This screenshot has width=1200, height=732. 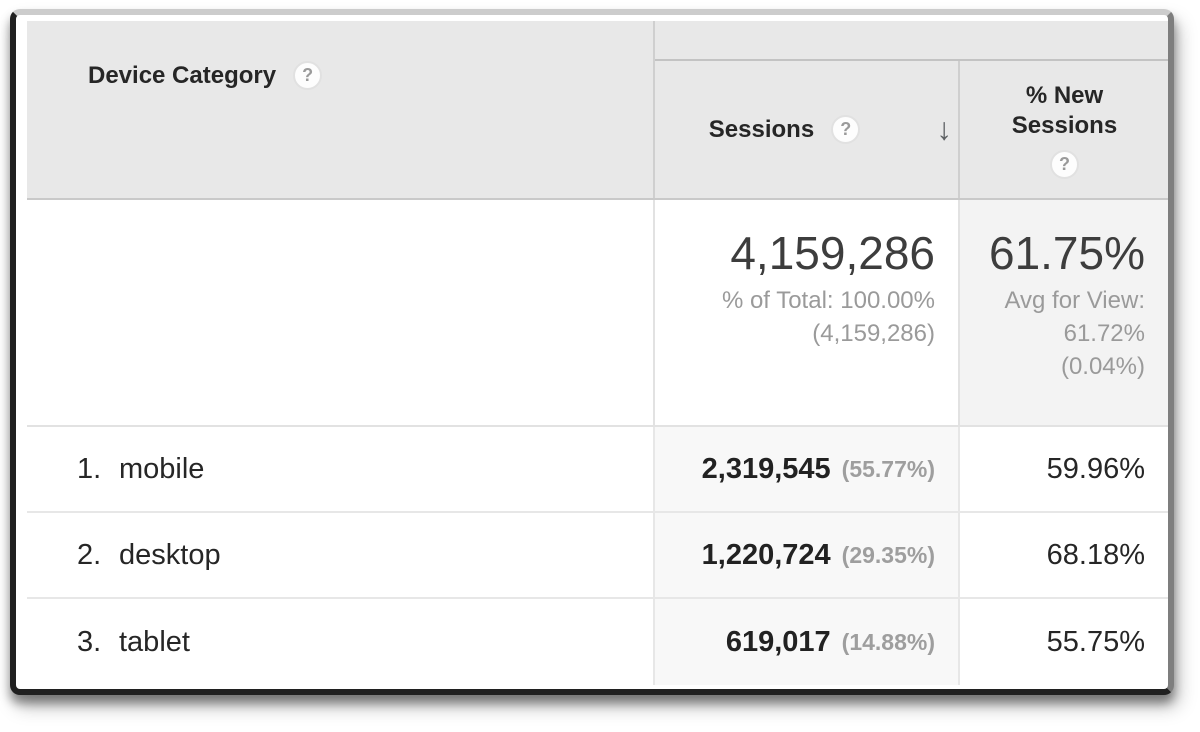 What do you see at coordinates (761, 129) in the screenshot?
I see `sessions-header-label: Sessions` at bounding box center [761, 129].